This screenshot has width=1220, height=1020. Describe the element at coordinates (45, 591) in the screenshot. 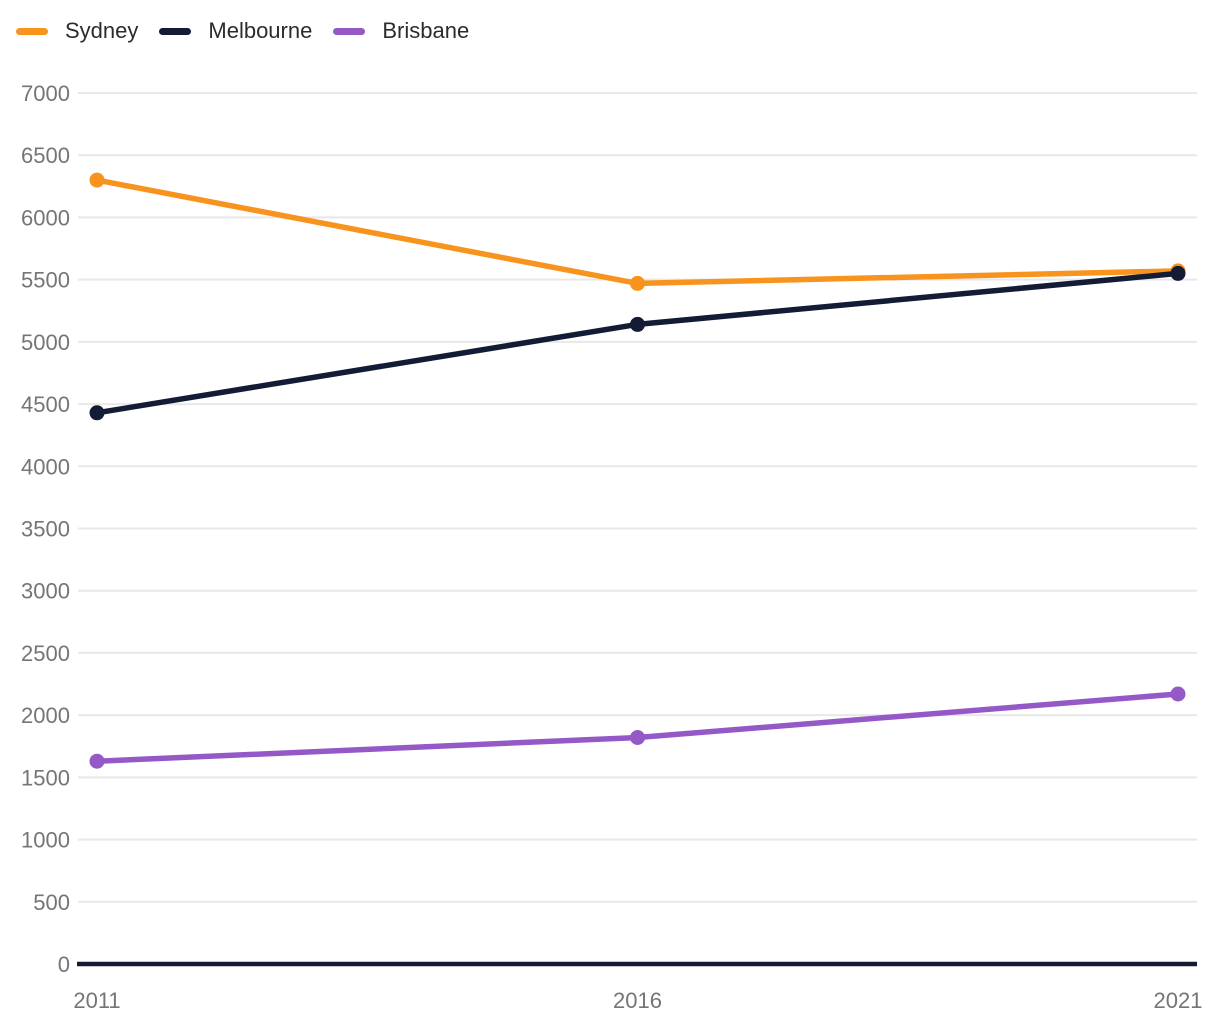

I see `y-tick-label-3000: 3000` at that location.